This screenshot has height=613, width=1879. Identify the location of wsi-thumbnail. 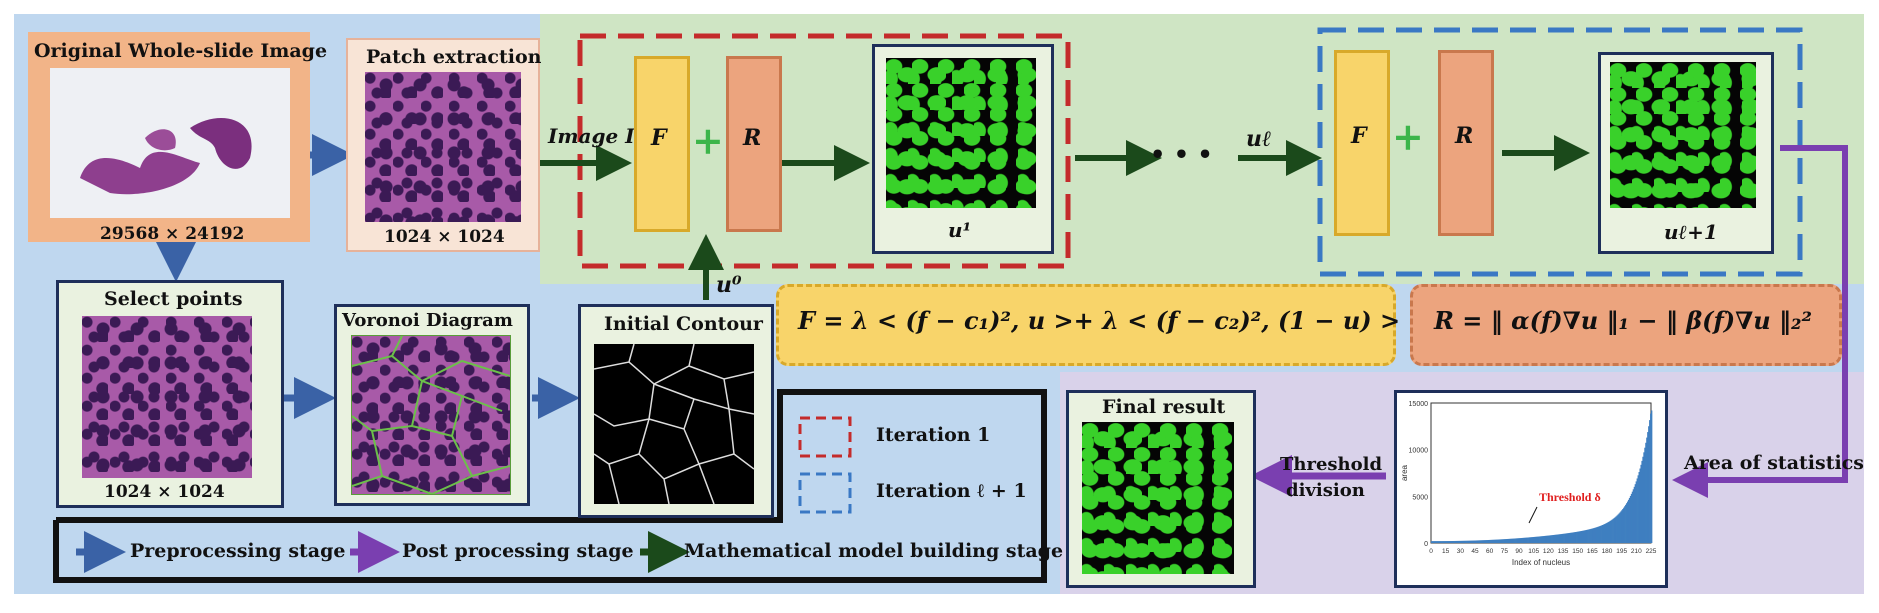
(170, 143).